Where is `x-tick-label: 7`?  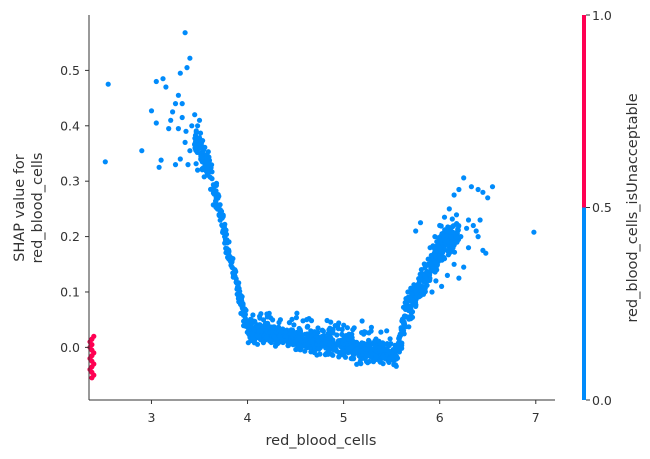 x-tick-label: 7 is located at coordinates (536, 417).